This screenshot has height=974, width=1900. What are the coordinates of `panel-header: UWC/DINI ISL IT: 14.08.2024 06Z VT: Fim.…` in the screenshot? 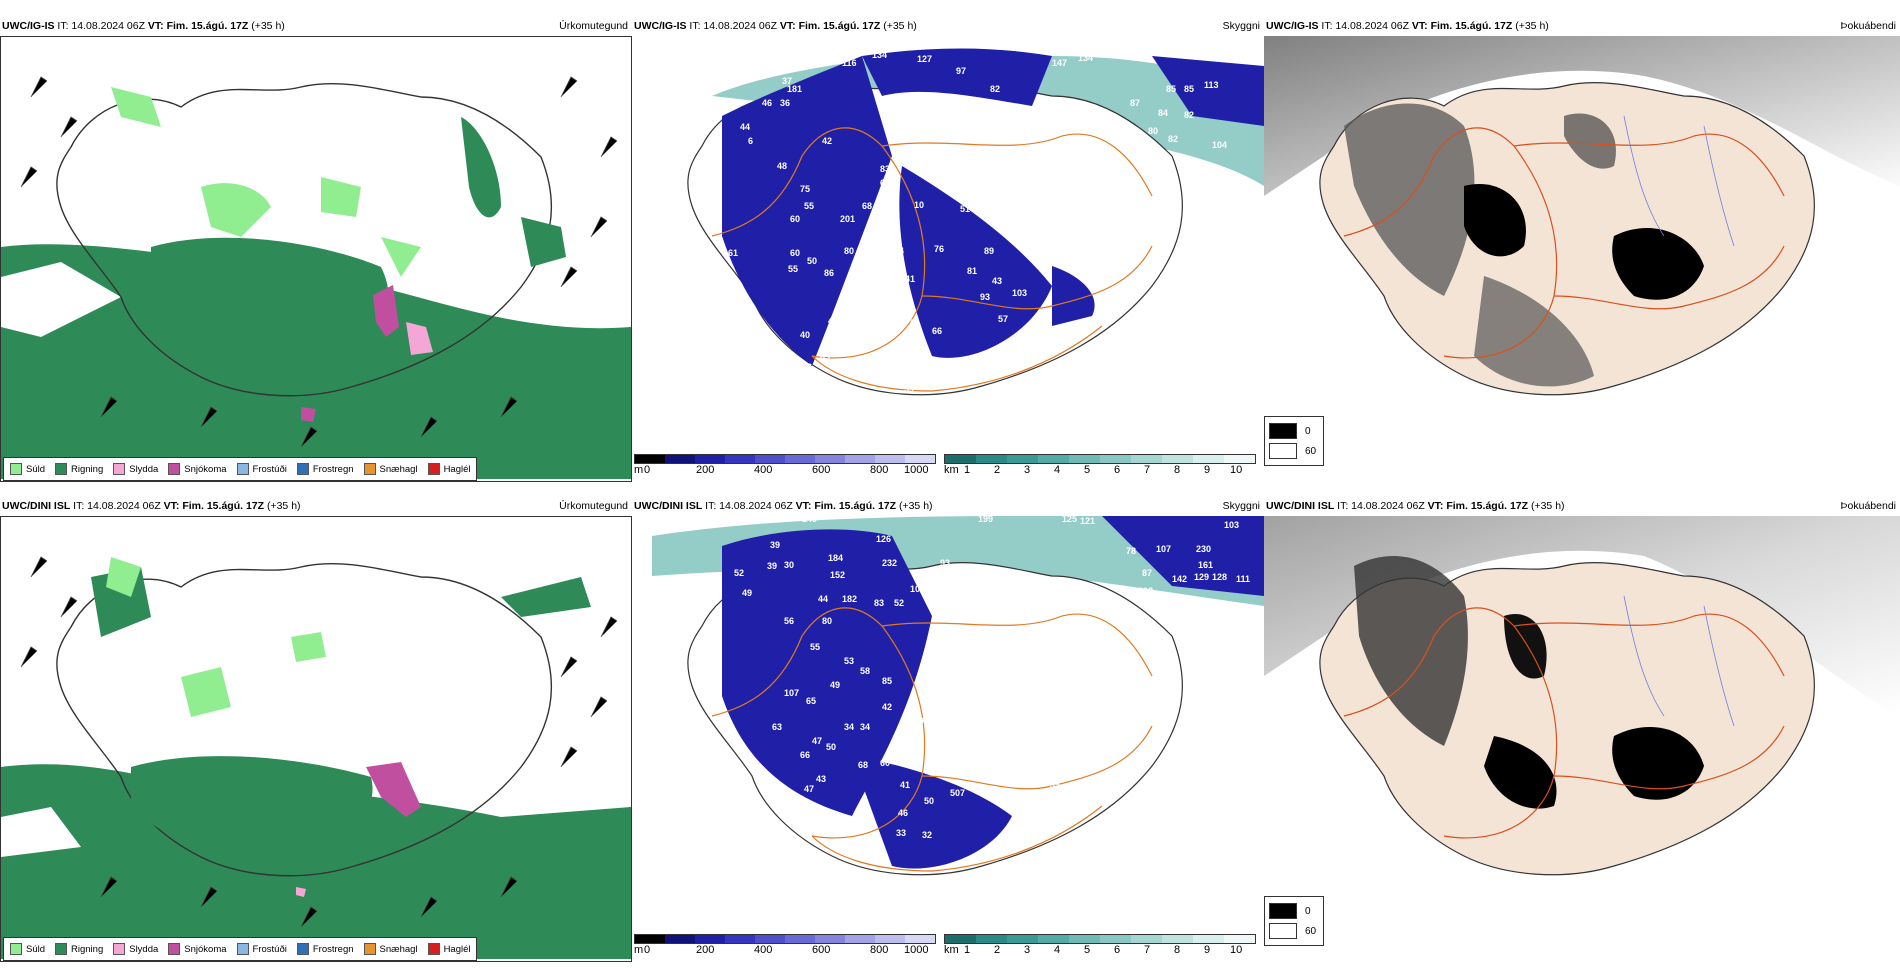 It's located at (948, 506).